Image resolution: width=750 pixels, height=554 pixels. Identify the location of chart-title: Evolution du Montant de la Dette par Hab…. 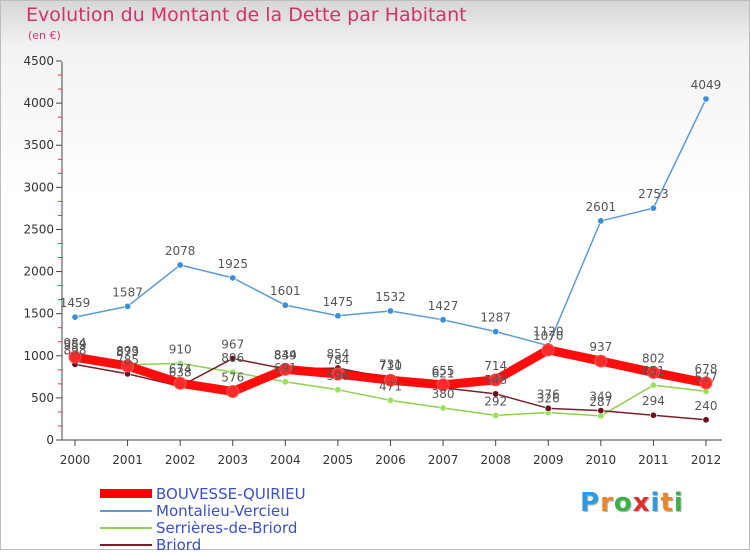
(246, 15).